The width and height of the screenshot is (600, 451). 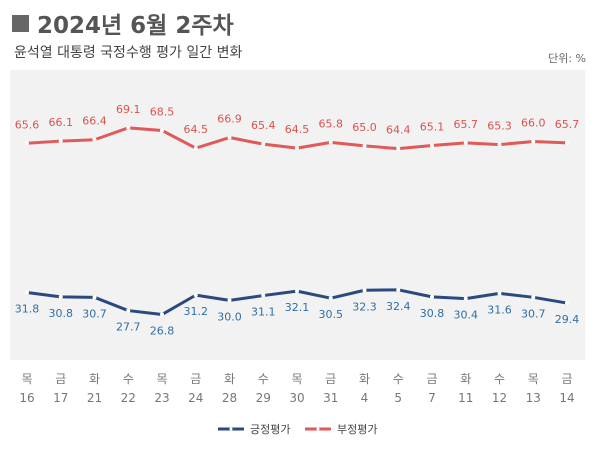 What do you see at coordinates (229, 316) in the screenshot?
I see `data-label: 30.0` at bounding box center [229, 316].